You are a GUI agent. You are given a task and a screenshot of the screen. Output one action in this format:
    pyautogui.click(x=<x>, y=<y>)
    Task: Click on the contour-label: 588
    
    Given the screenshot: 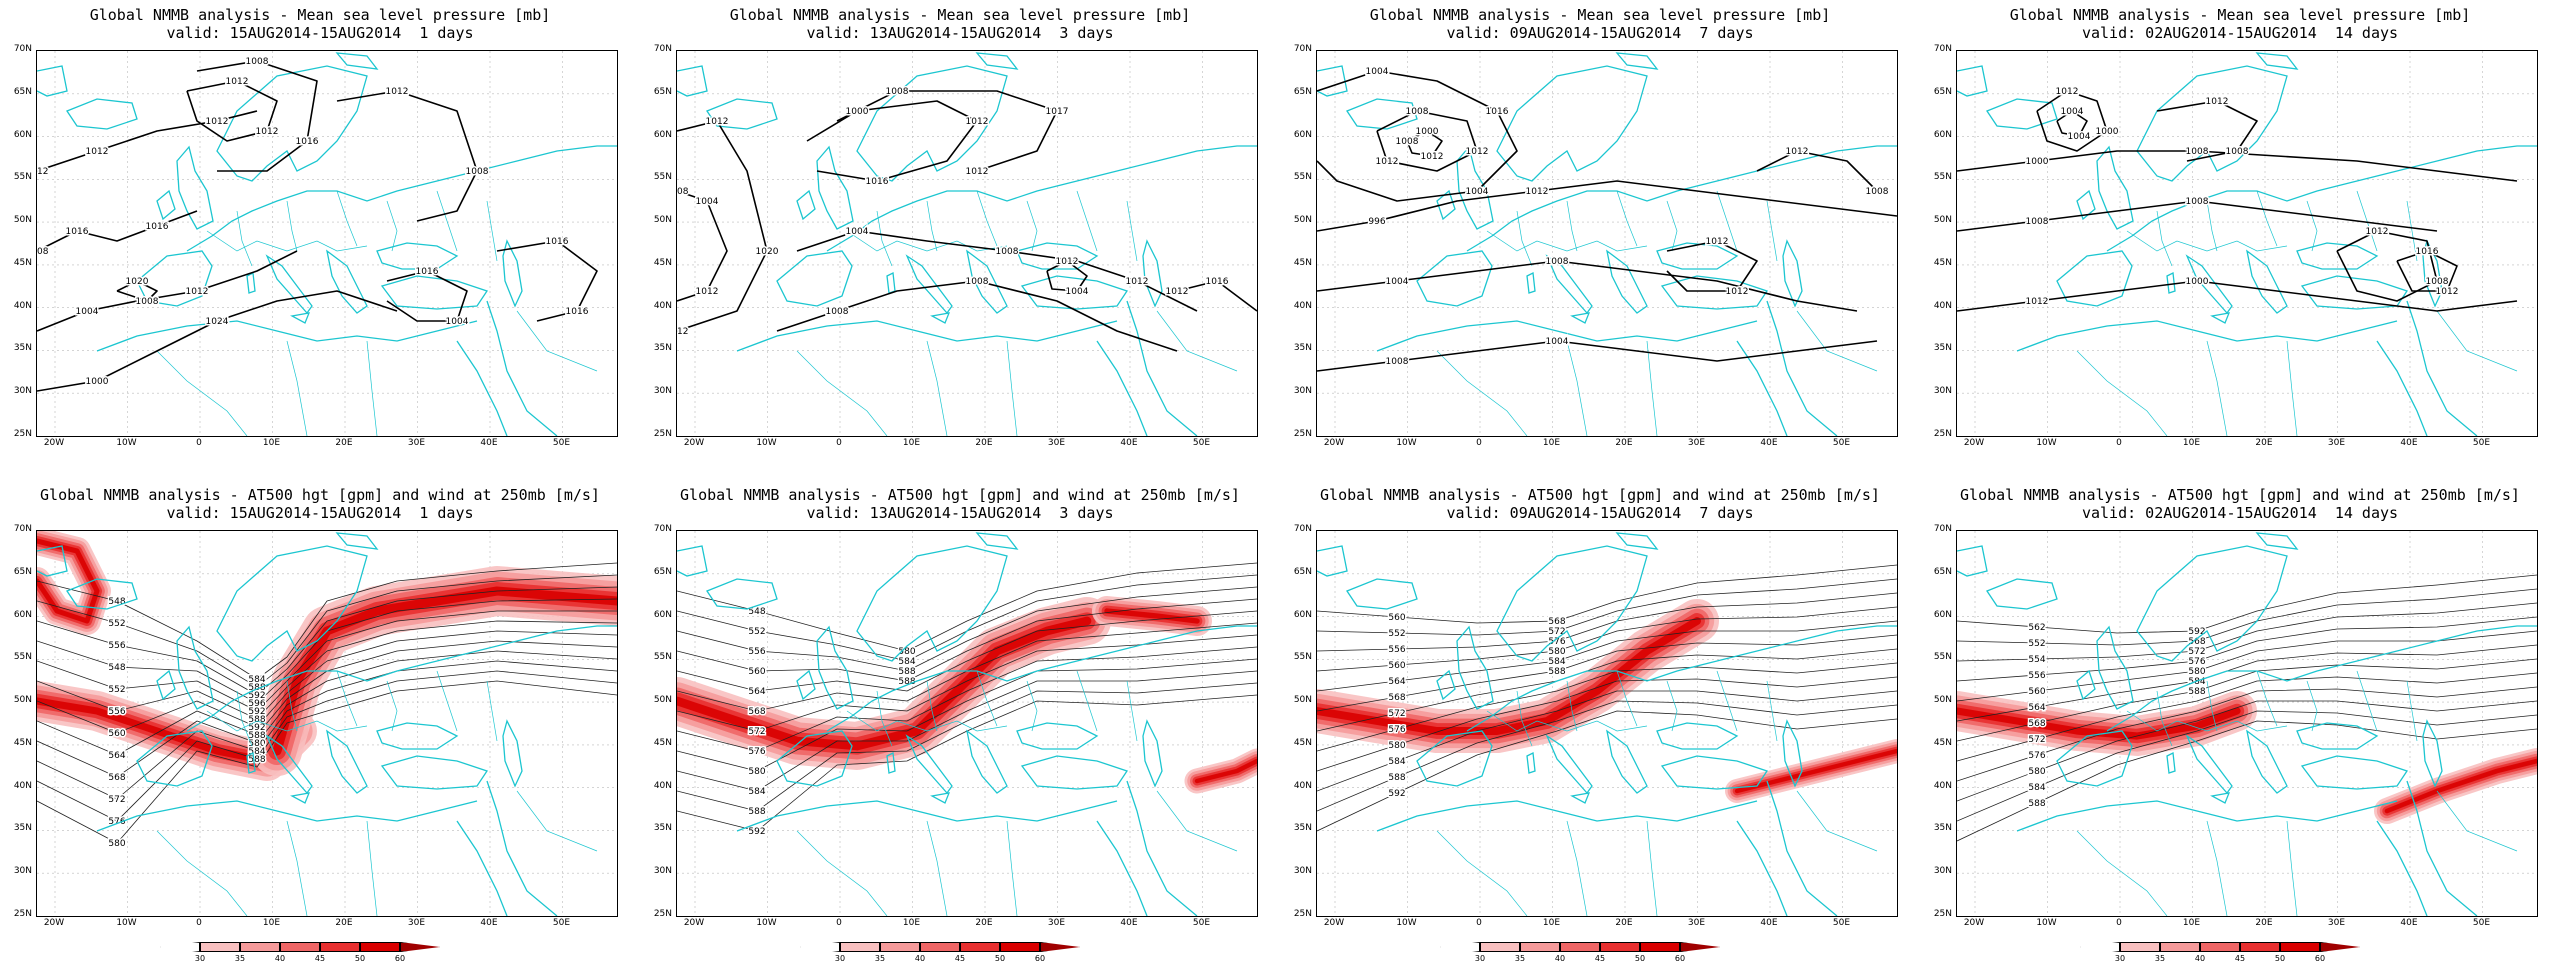 What is the action you would take?
    pyautogui.click(x=906, y=672)
    